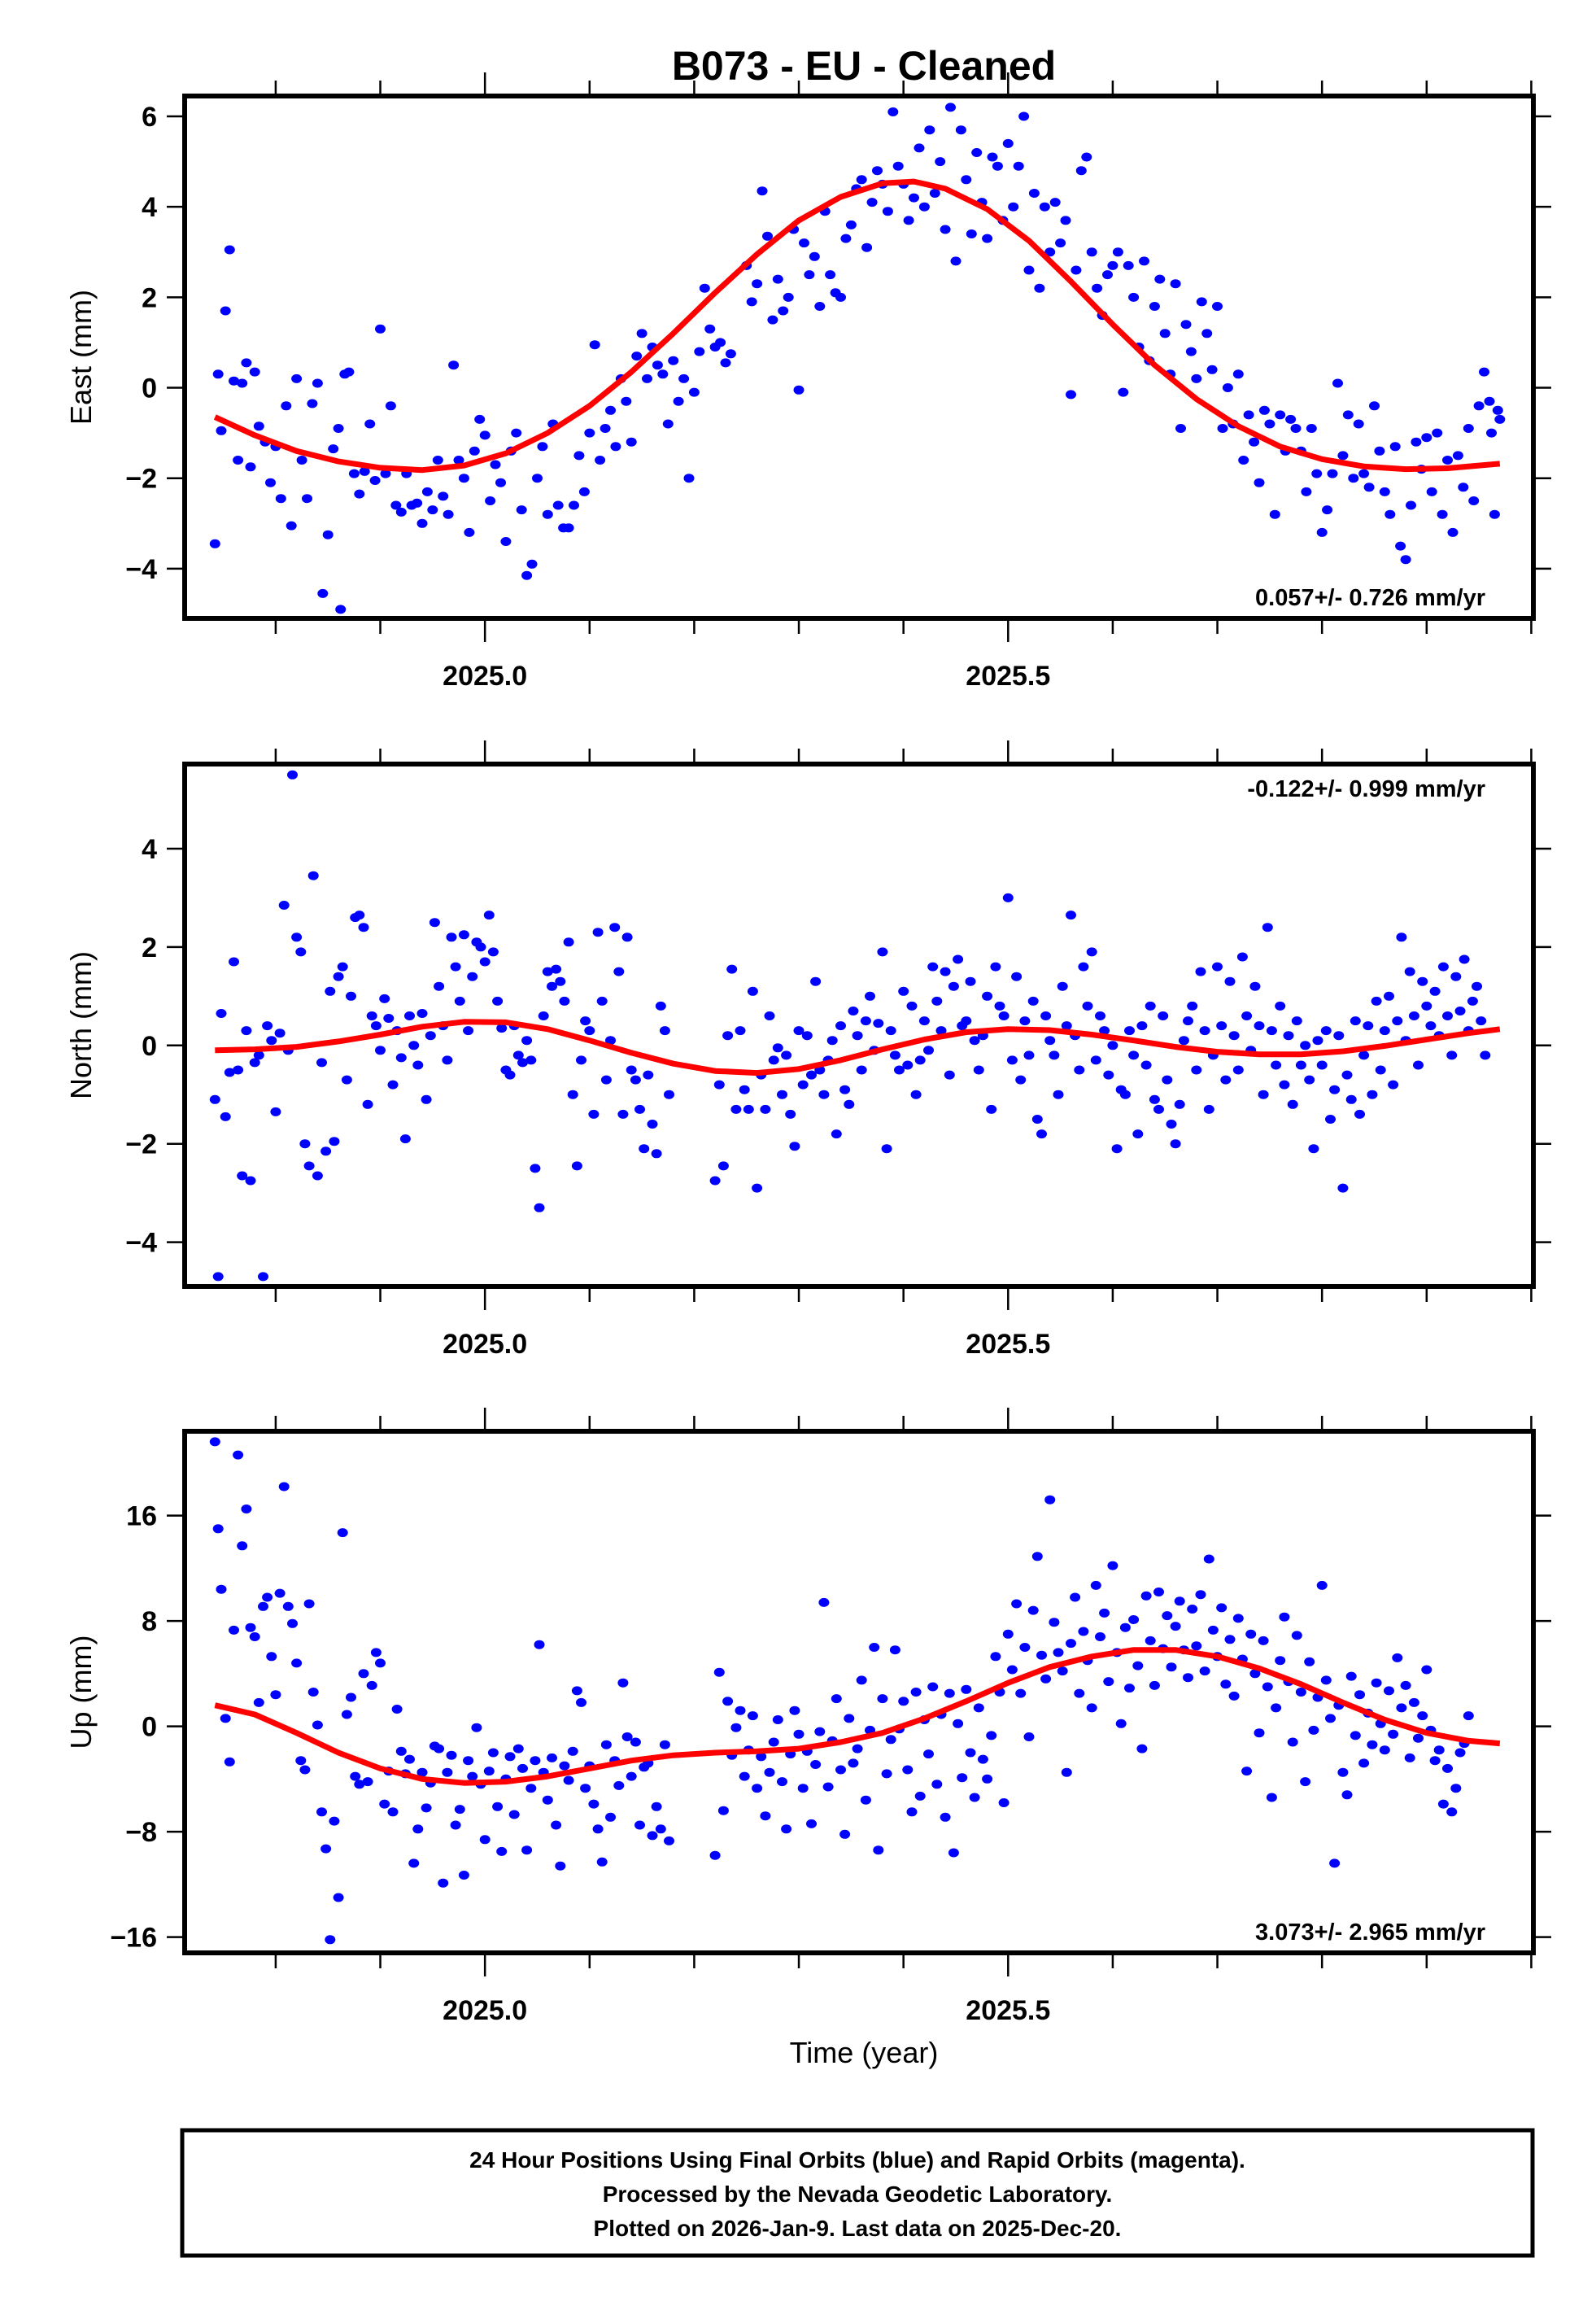  What do you see at coordinates (149, 850) in the screenshot?
I see `y-tick-label: 4` at bounding box center [149, 850].